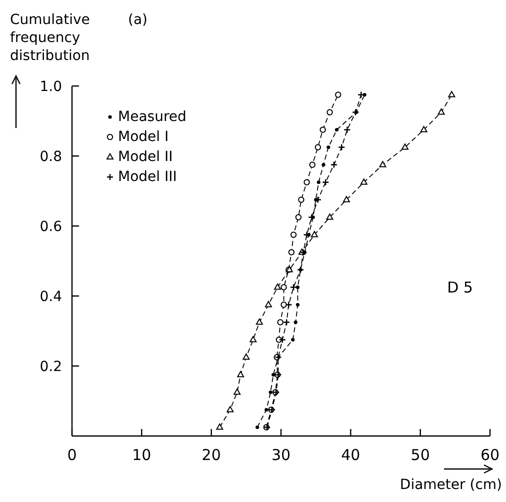 The height and width of the screenshot is (502, 506). What do you see at coordinates (281, 455) in the screenshot?
I see `x-tick-label: 30` at bounding box center [281, 455].